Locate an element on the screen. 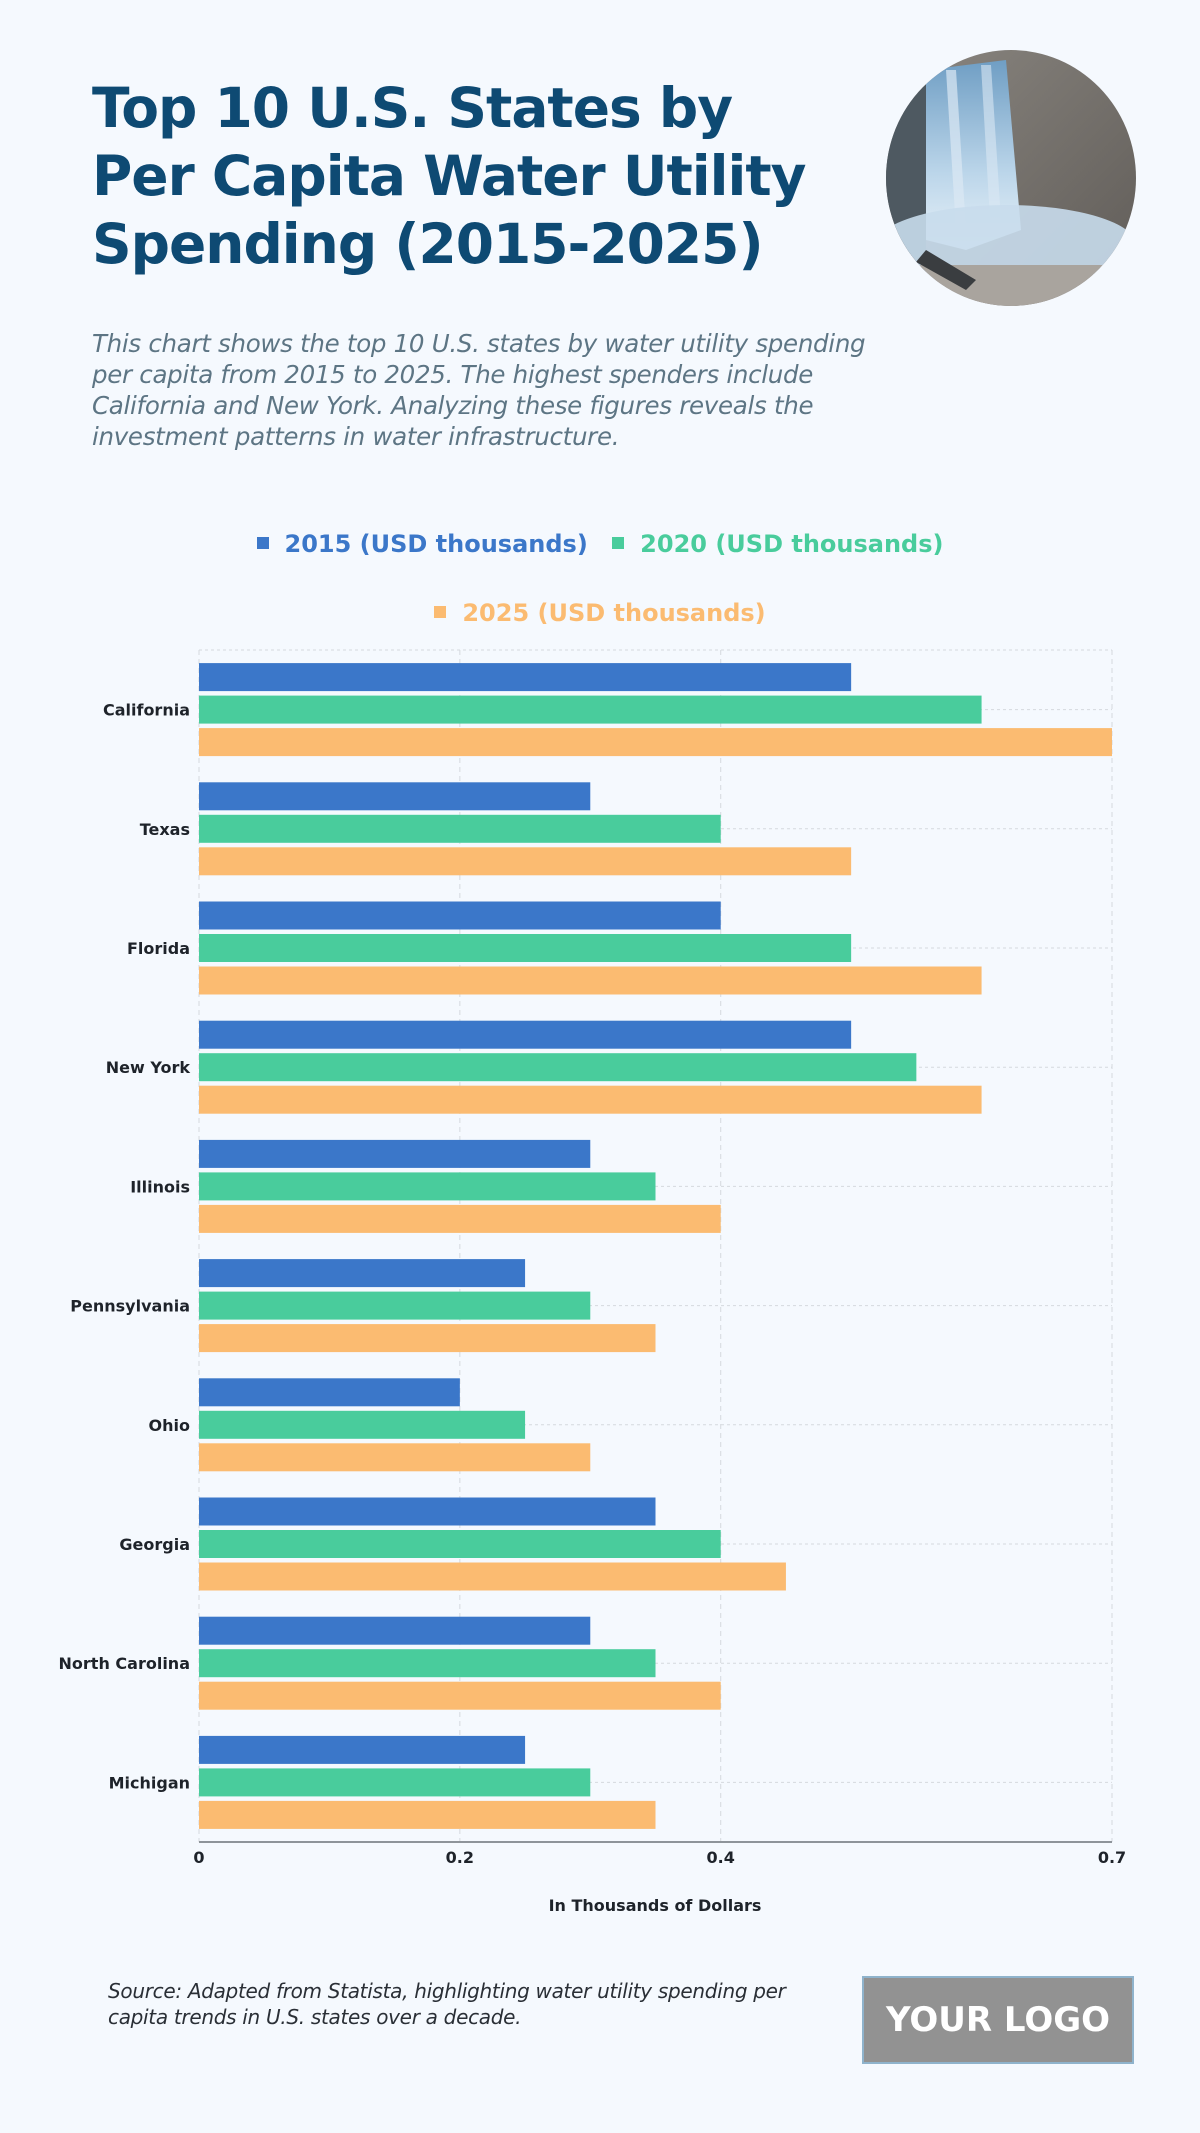 The height and width of the screenshot is (2133, 1200). category-label: Texas is located at coordinates (165, 829).